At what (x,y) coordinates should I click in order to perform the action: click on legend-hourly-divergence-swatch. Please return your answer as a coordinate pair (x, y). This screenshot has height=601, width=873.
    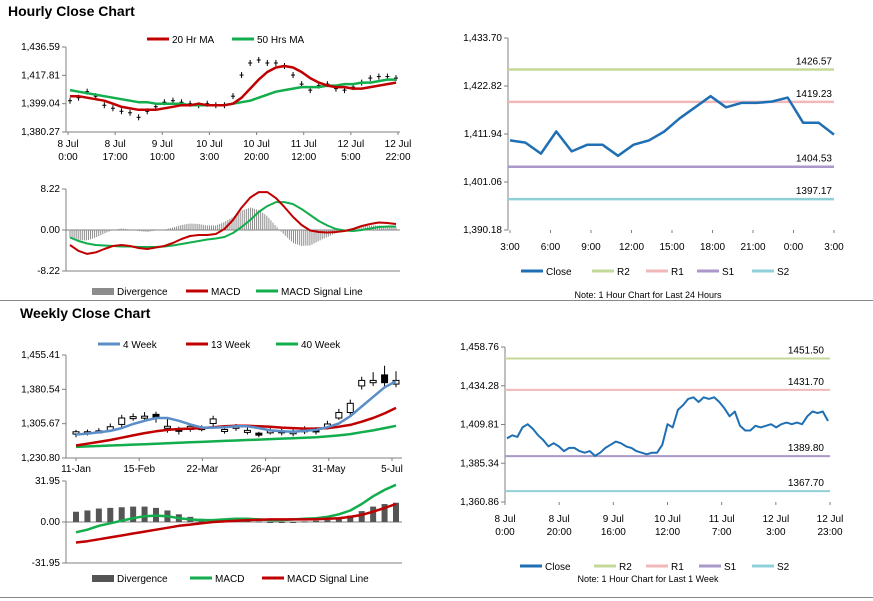
    Looking at the image, I should click on (103, 291).